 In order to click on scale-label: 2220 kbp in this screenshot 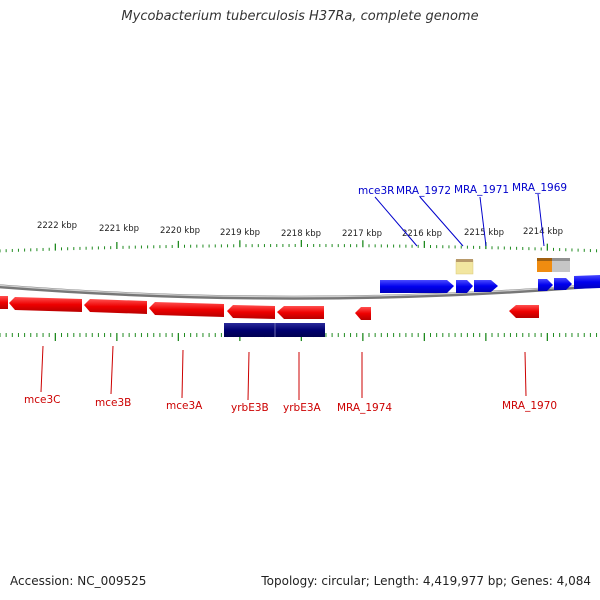, I will do `click(180, 231)`.